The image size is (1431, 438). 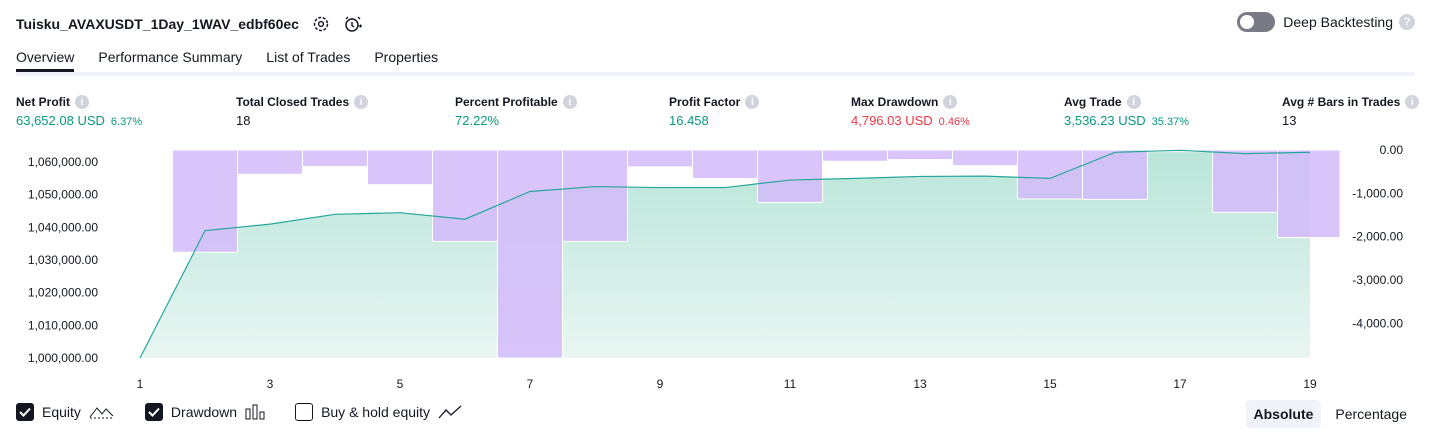 What do you see at coordinates (400, 384) in the screenshot?
I see `x-axis-tick: 5` at bounding box center [400, 384].